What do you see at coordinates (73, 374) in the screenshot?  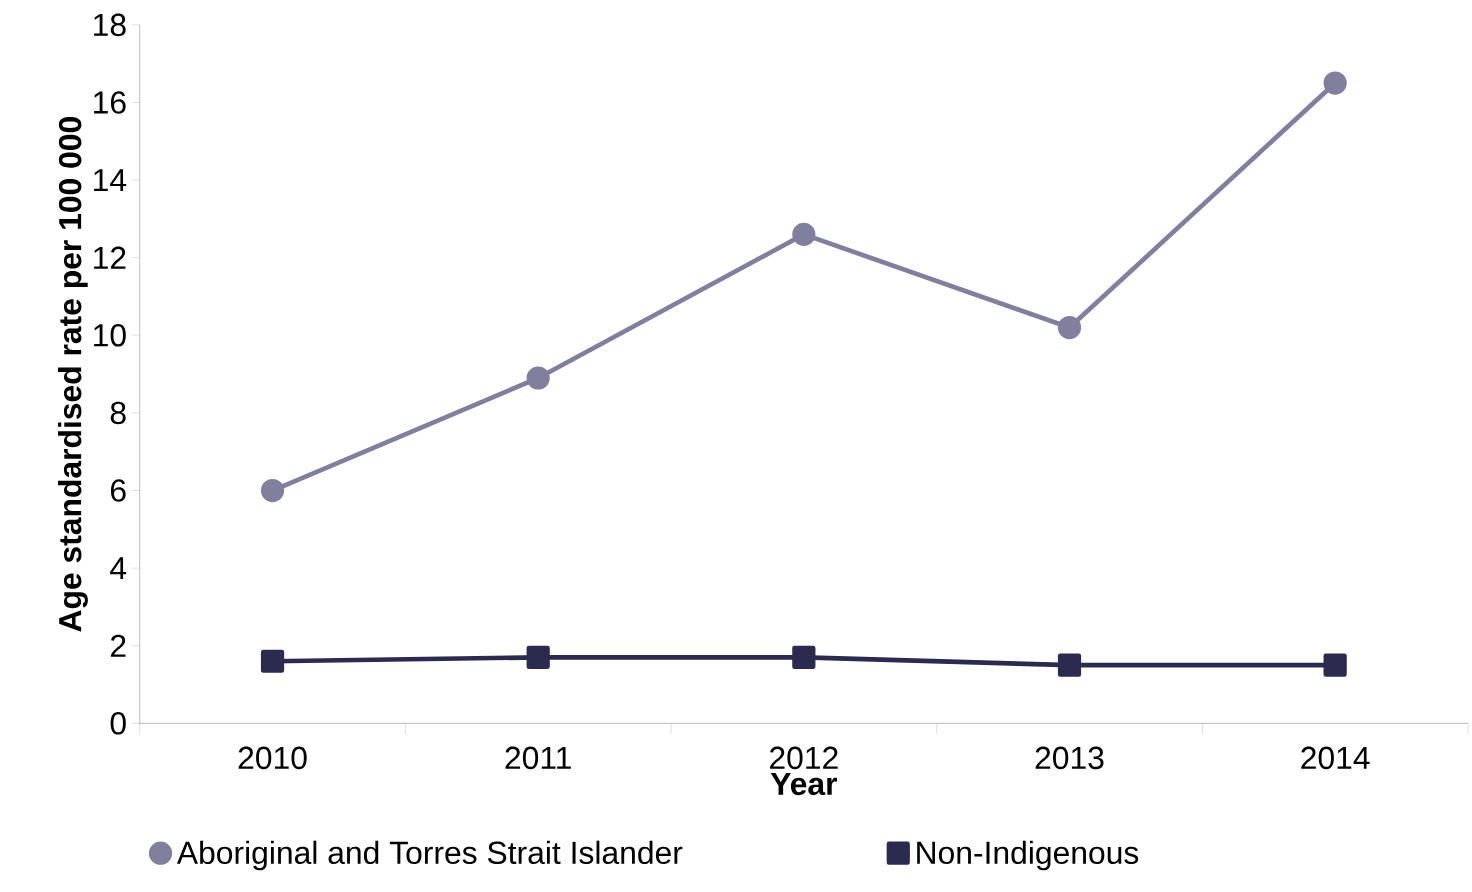 I see `y-axis-title: Age standardised rate per 100 000` at bounding box center [73, 374].